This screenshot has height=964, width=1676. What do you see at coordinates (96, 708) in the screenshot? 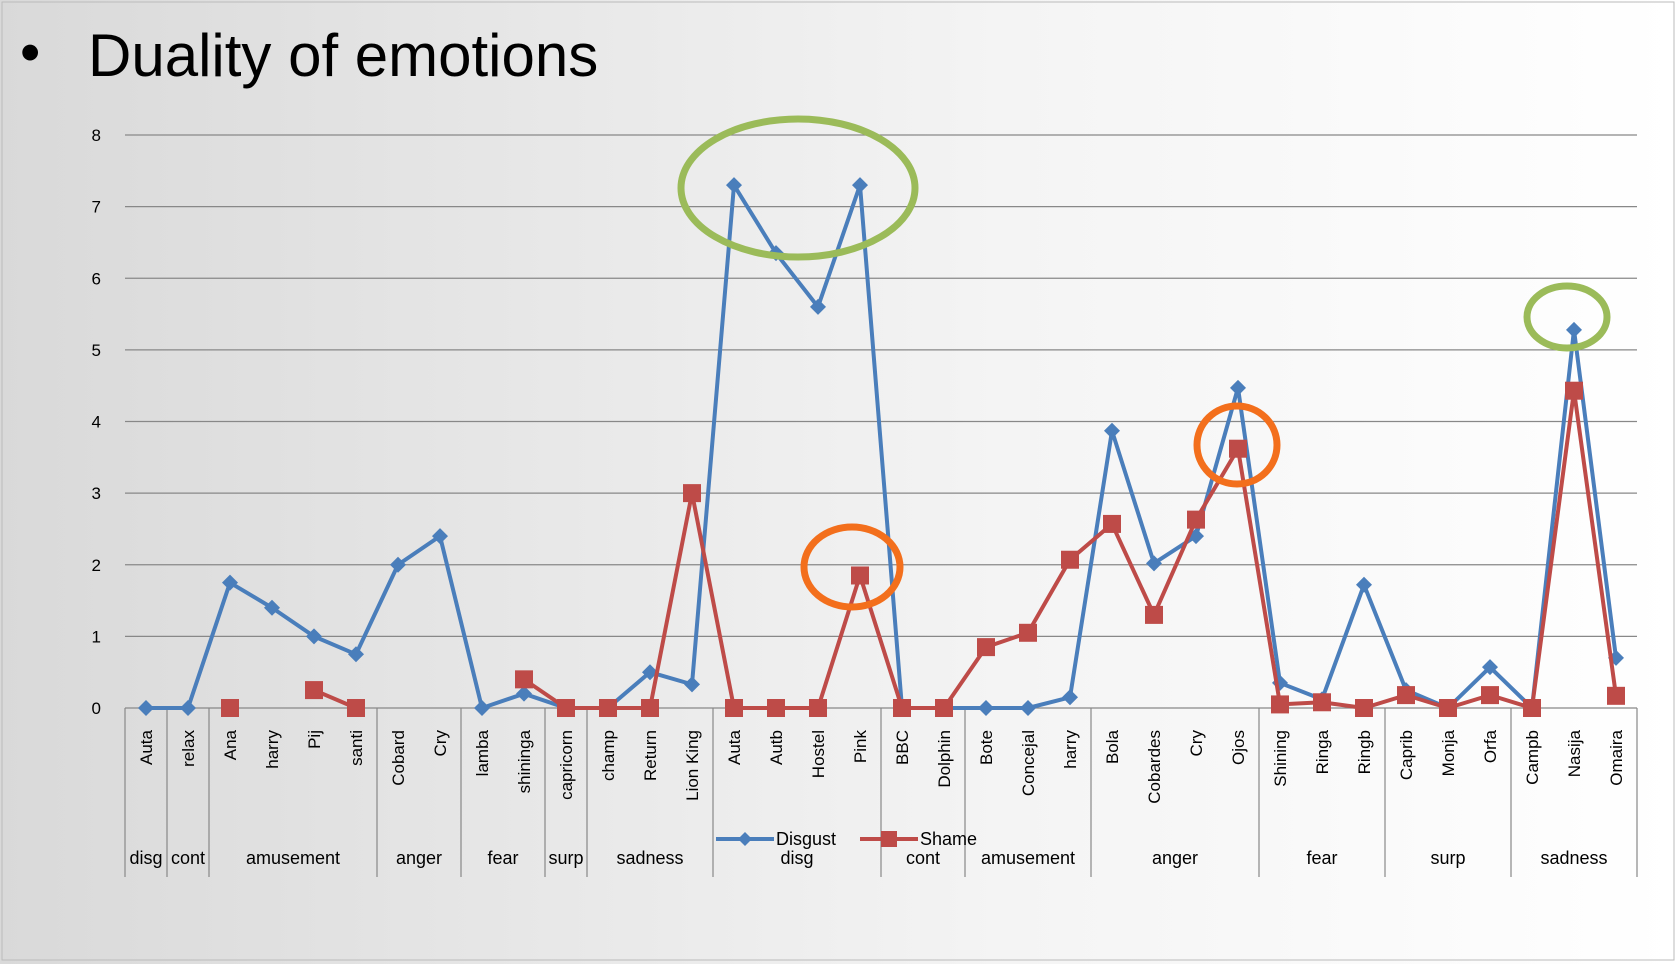
I see `y-tick-label: 0` at bounding box center [96, 708].